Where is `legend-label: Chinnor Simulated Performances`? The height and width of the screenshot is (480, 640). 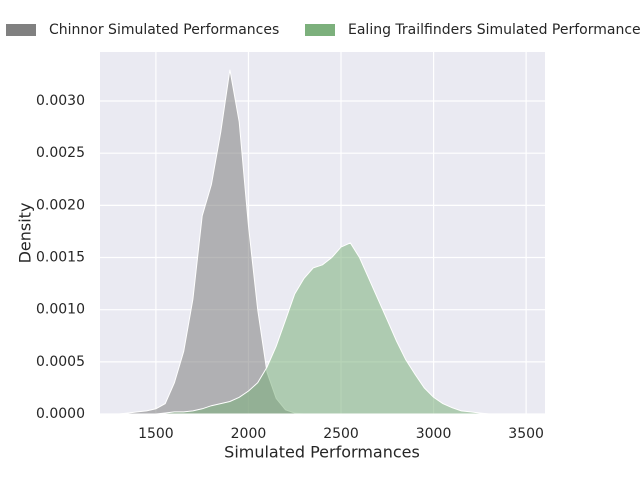
legend-label: Chinnor Simulated Performances is located at coordinates (164, 30).